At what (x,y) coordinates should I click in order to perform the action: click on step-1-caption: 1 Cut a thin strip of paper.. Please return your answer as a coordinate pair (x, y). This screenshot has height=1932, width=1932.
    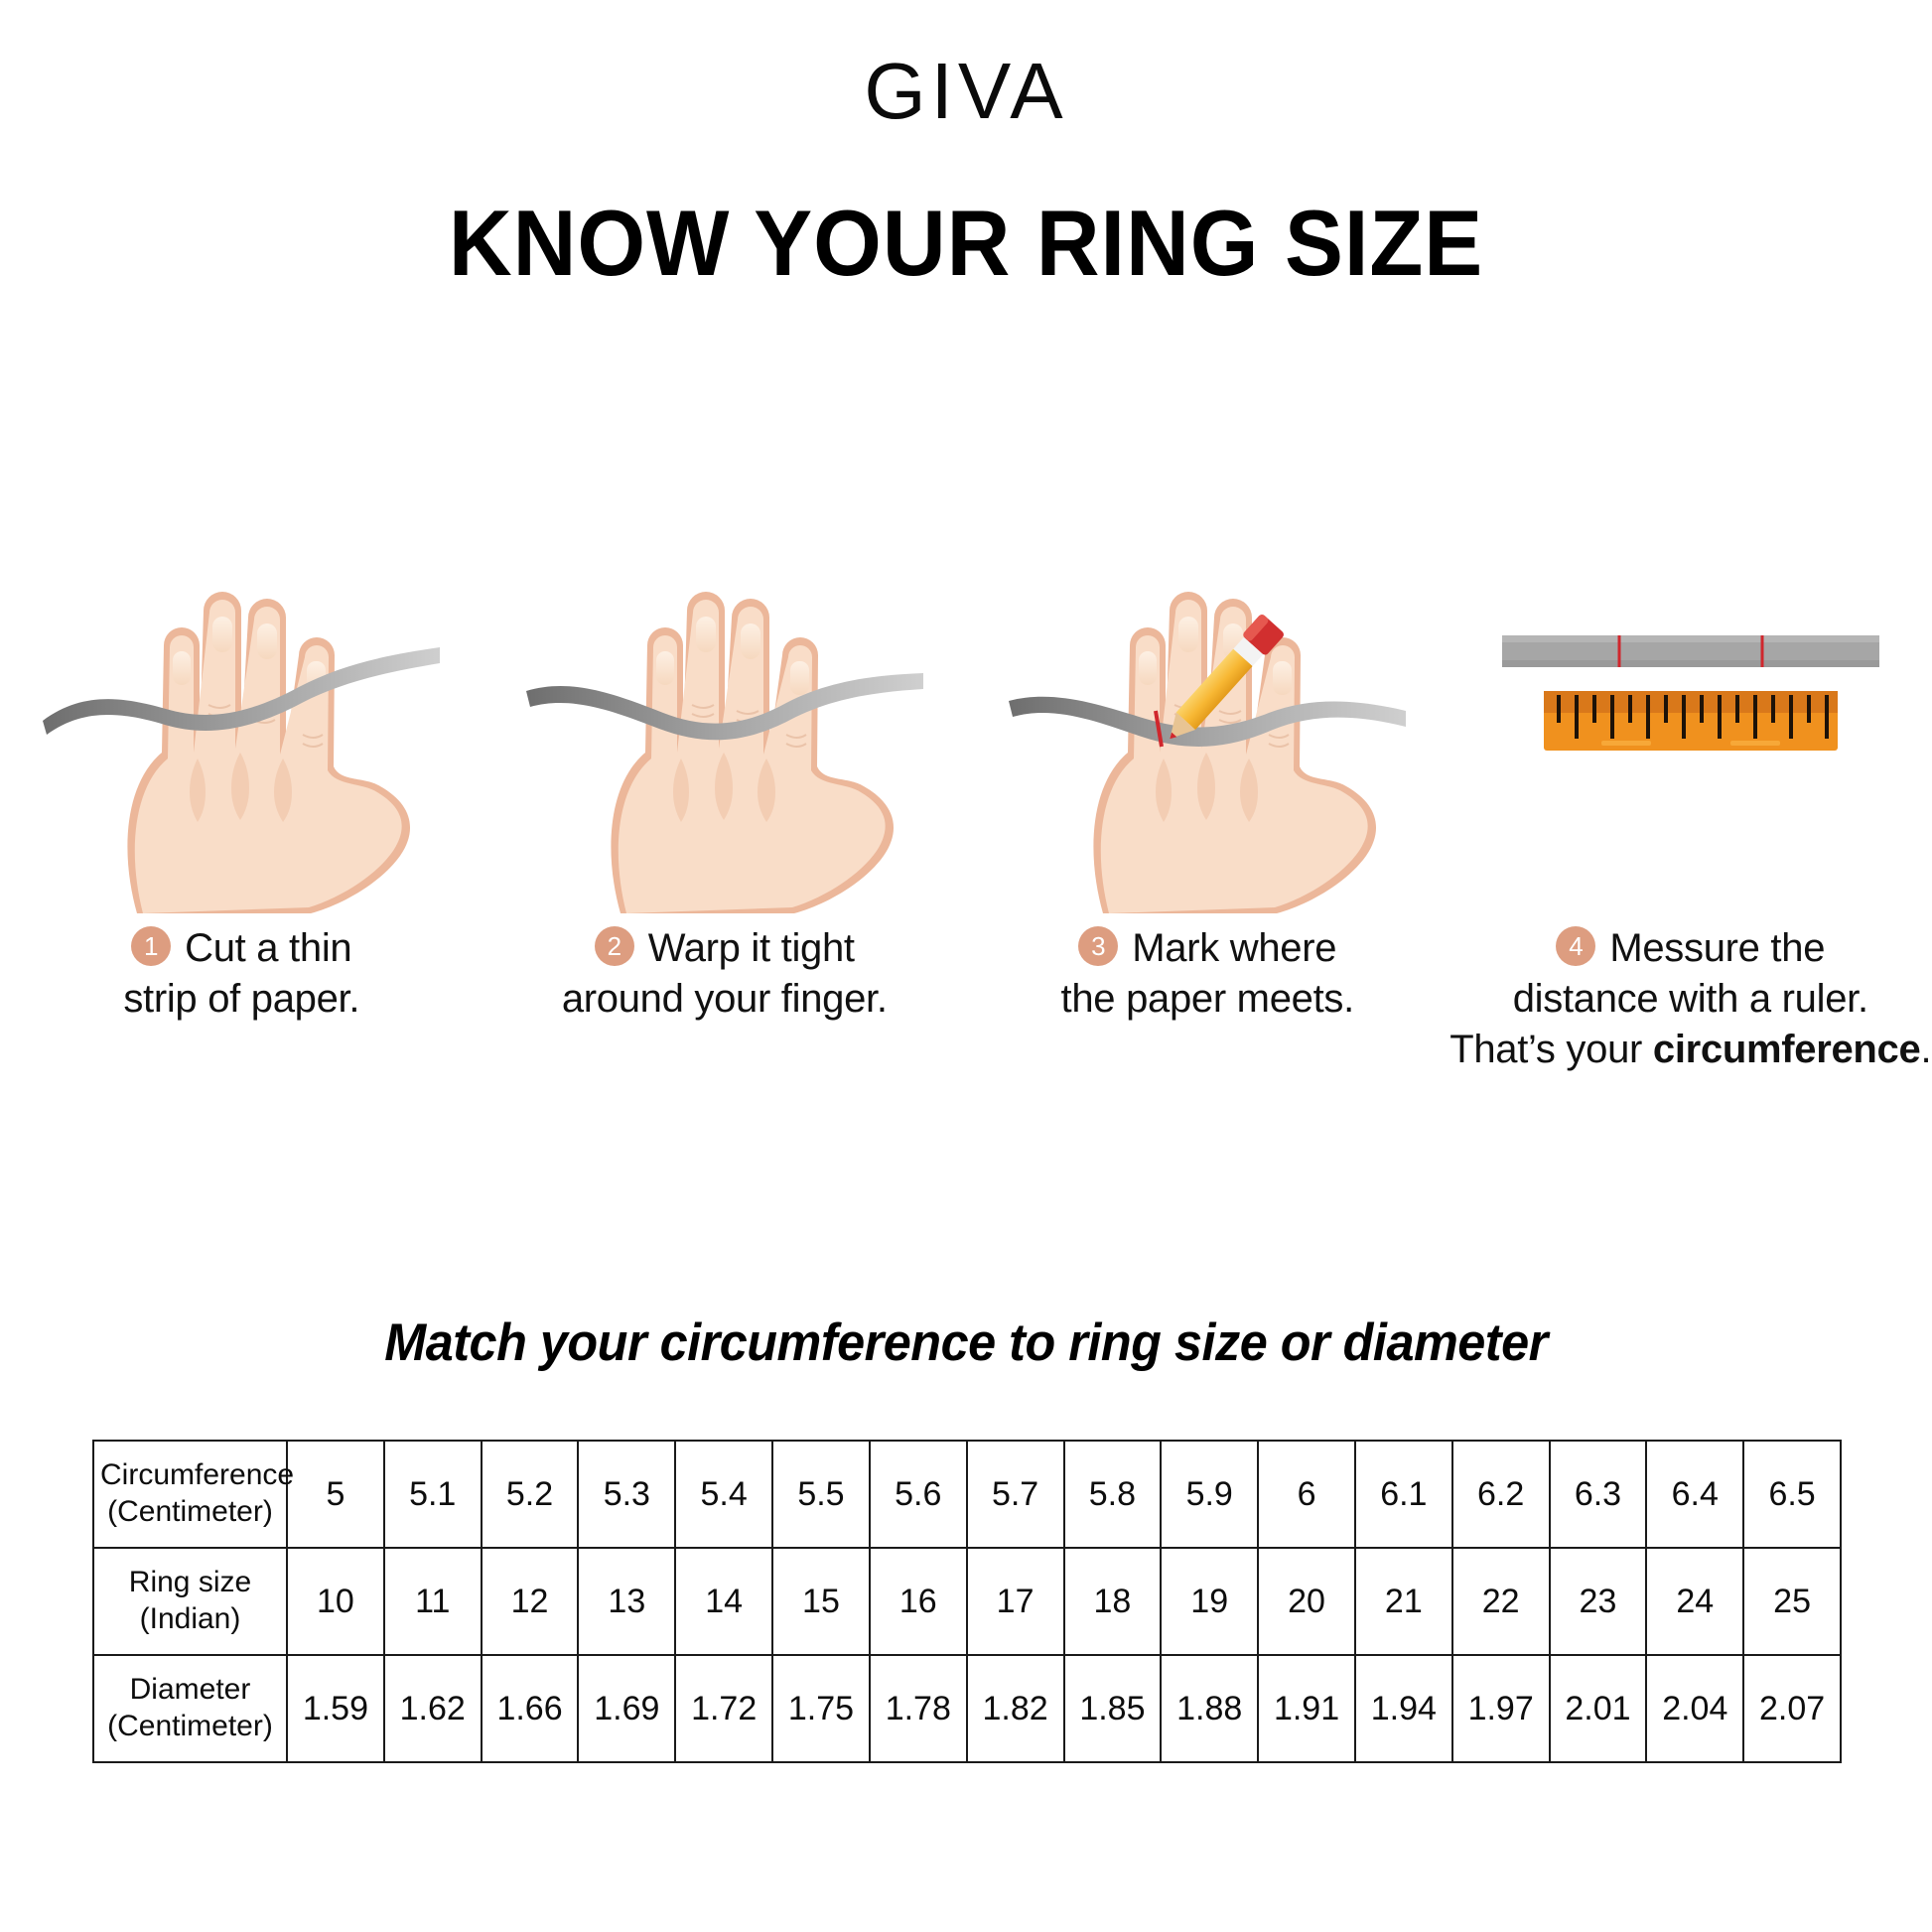
    Looking at the image, I should click on (241, 974).